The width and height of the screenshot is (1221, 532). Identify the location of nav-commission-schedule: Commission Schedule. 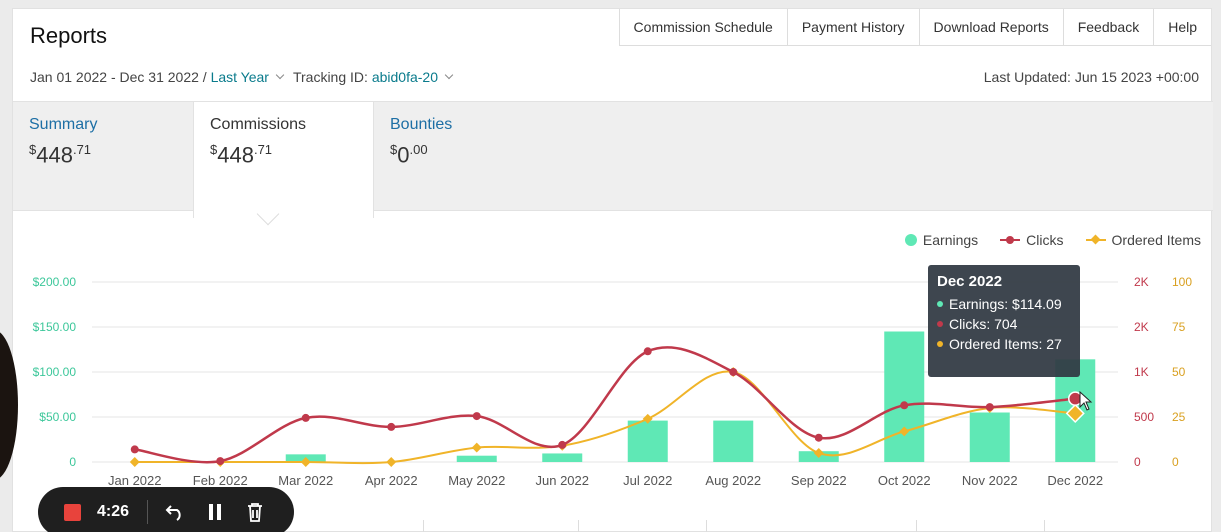
(704, 27).